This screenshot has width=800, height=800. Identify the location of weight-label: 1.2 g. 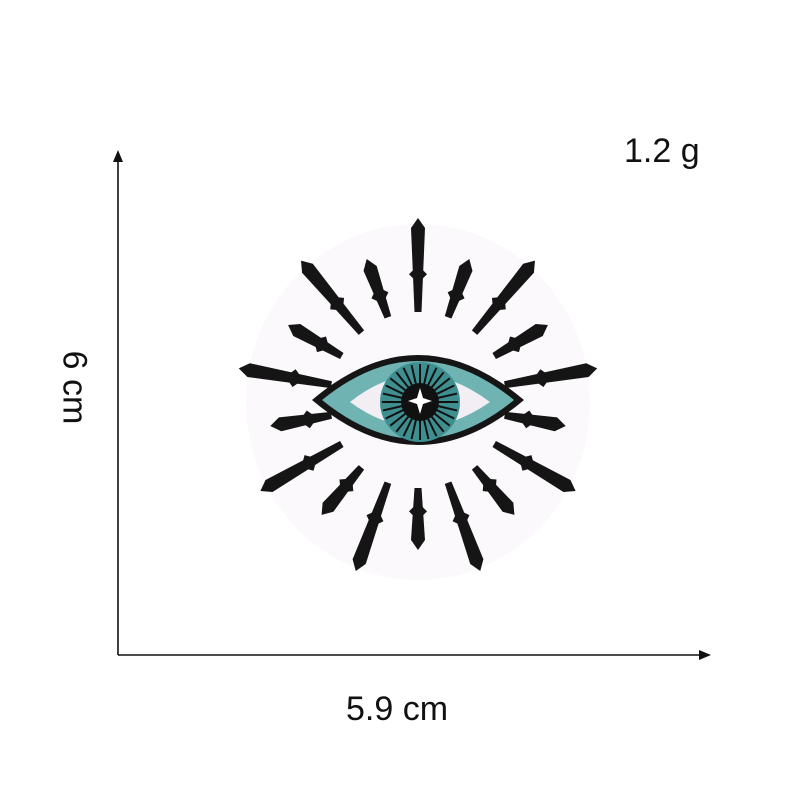
(662, 151).